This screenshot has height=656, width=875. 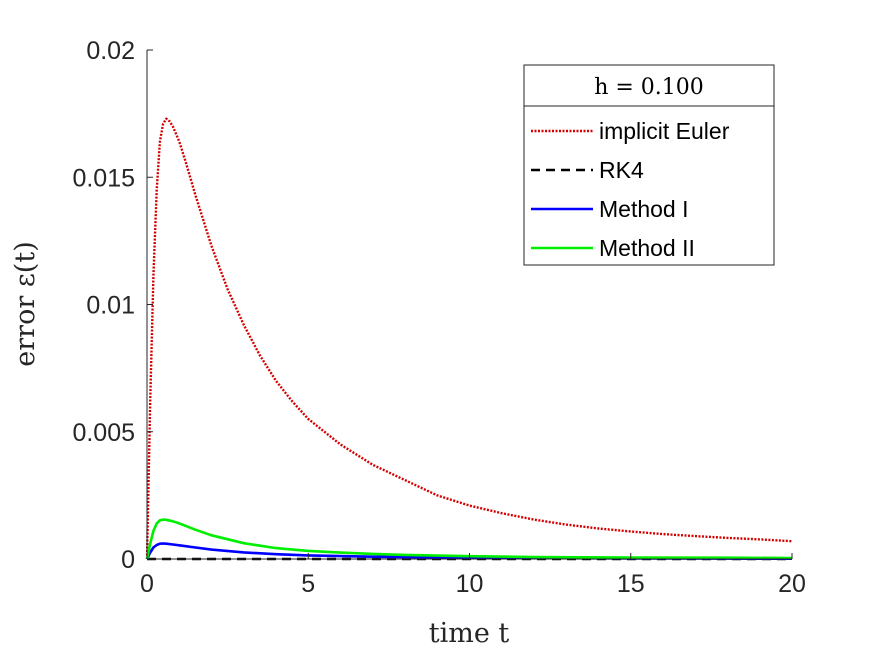 What do you see at coordinates (630, 189) in the screenshot?
I see `legend-items: implicit Euler RK4 Method I Method II` at bounding box center [630, 189].